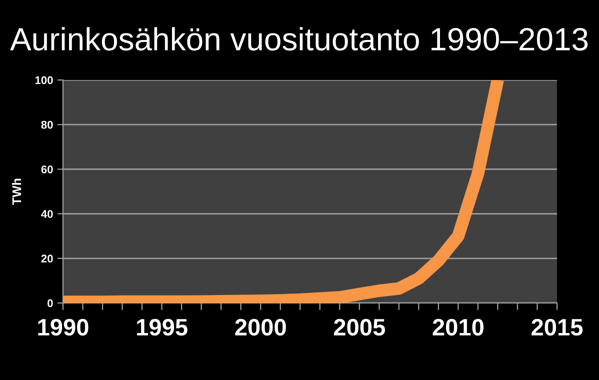 The width and height of the screenshot is (599, 380). Describe the element at coordinates (557, 327) in the screenshot. I see `x-tick-label: 2015` at that location.